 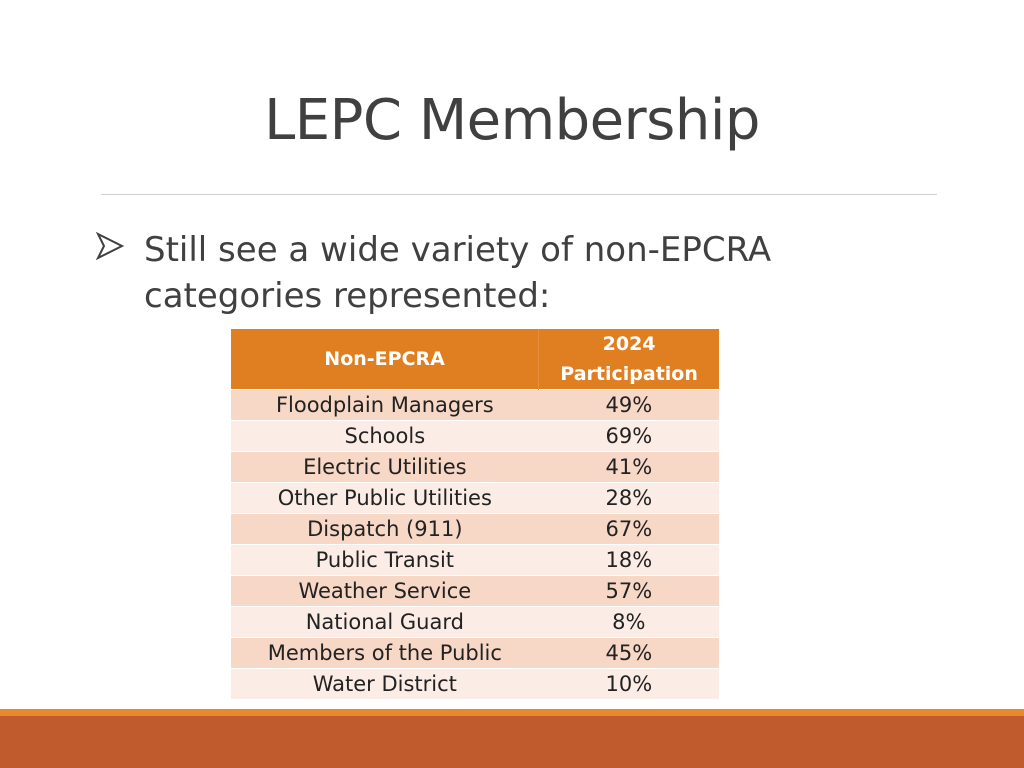 I want to click on table-row: Electric Utilities 41%, so click(x=475, y=467).